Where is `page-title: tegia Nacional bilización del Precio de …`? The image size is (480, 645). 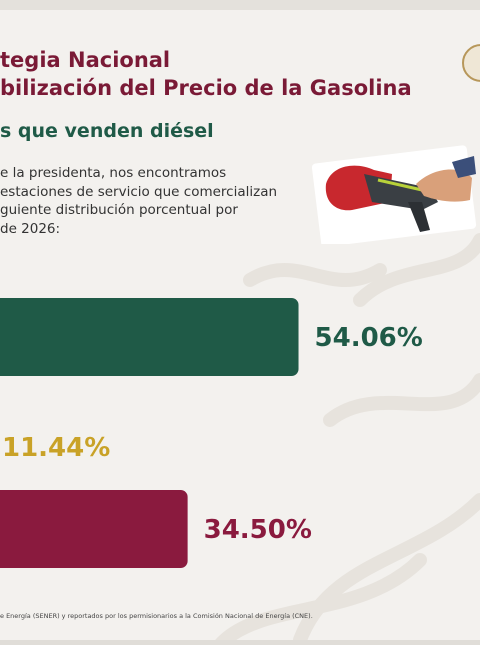
page-title: tegia Nacional bilización del Precio de … is located at coordinates (206, 74).